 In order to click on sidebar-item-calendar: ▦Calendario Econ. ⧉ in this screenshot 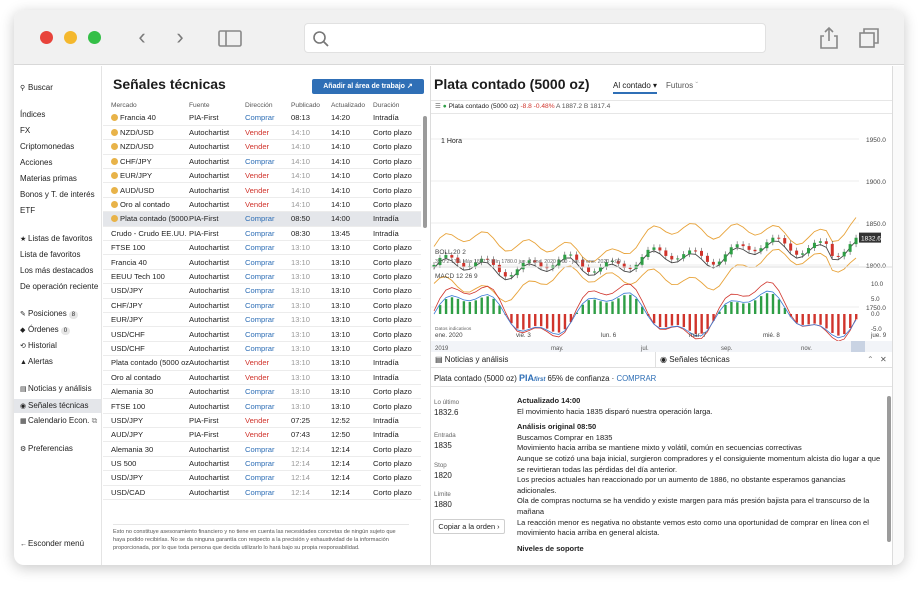, I will do `click(59, 420)`.